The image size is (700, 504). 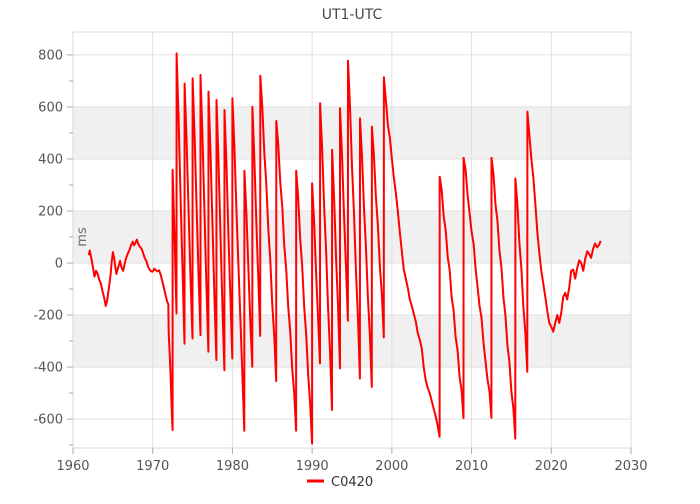 I want to click on legend-item-c0420: C0420, so click(x=340, y=482).